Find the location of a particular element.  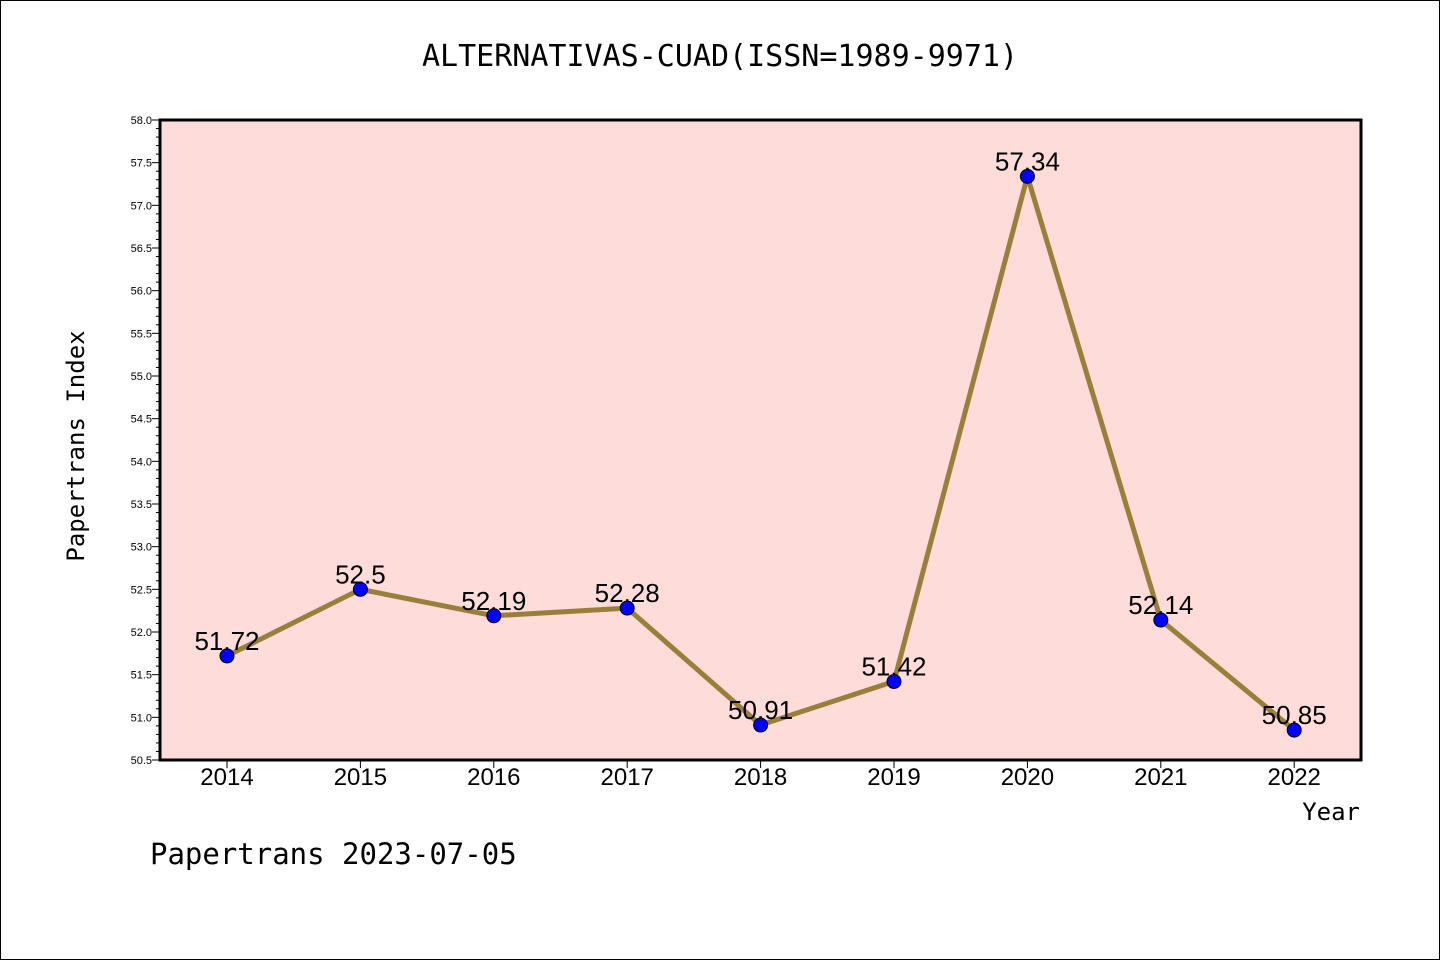

y-tick-label: 50.5 is located at coordinates (141, 761).